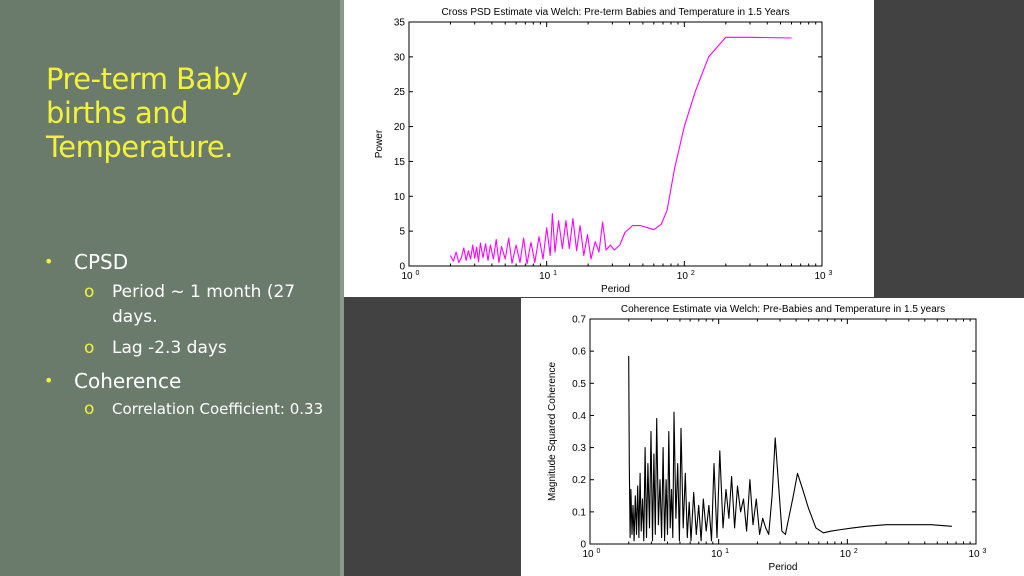  I want to click on bullet-label: Coherence, so click(128, 381).